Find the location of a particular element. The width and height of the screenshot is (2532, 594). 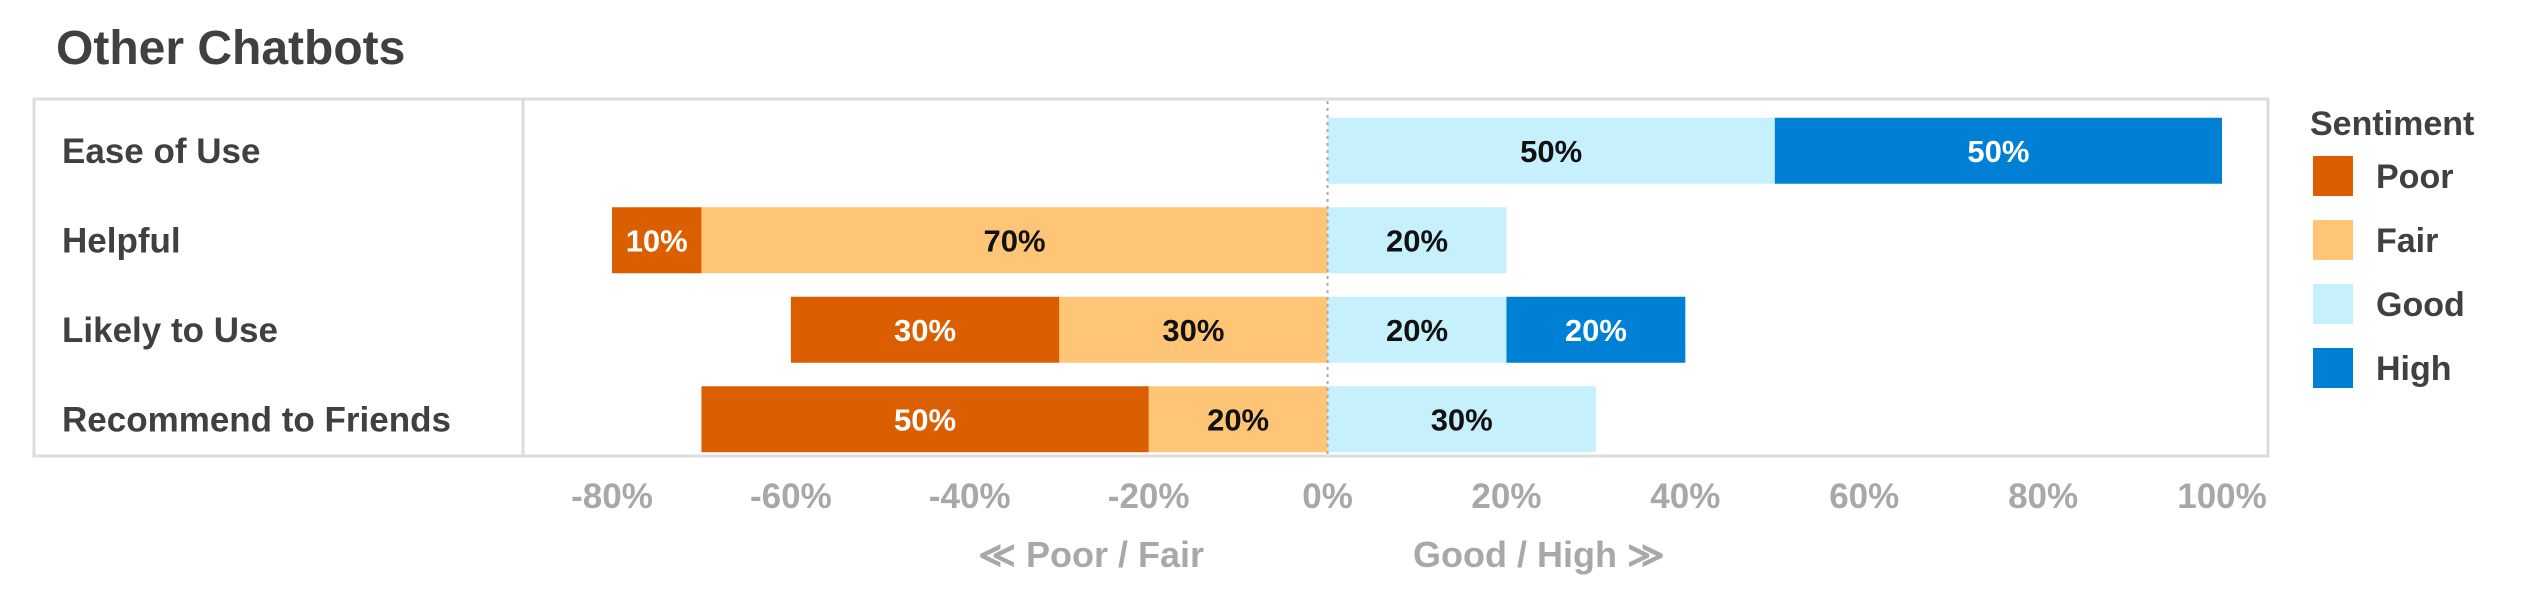

data-label-fair-2: 30% is located at coordinates (1193, 330).